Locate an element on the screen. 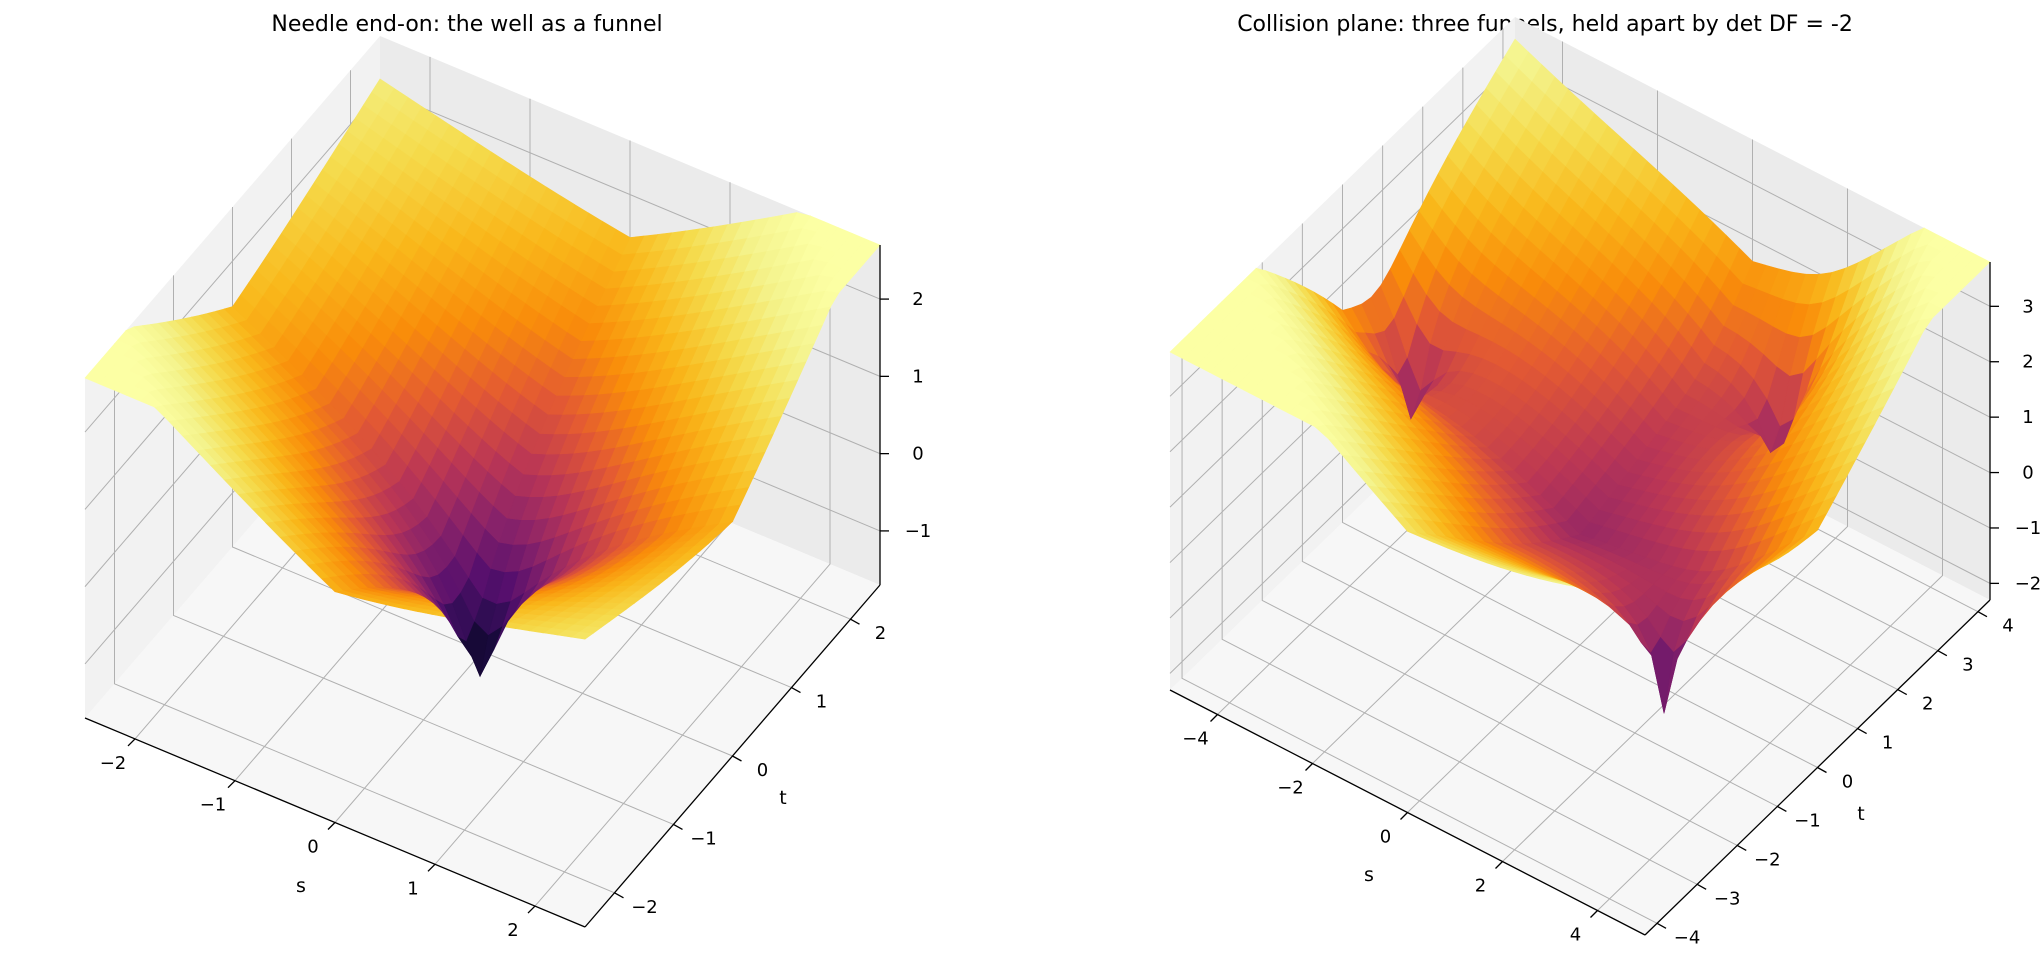 This screenshot has height=966, width=2040. z-tick-label: 3 is located at coordinates (2027, 306).